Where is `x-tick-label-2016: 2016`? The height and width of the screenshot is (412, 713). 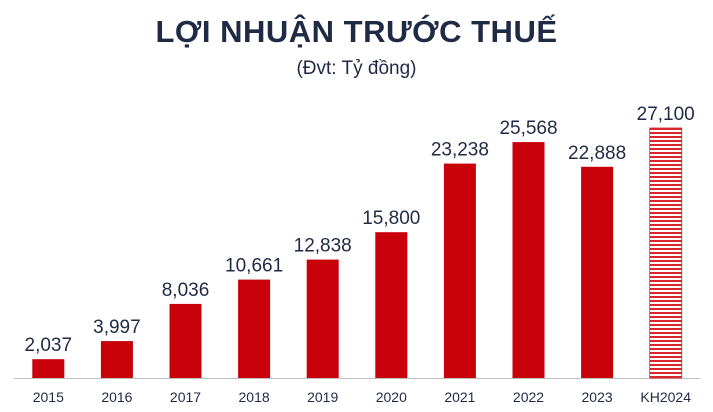 x-tick-label-2016: 2016 is located at coordinates (116, 397).